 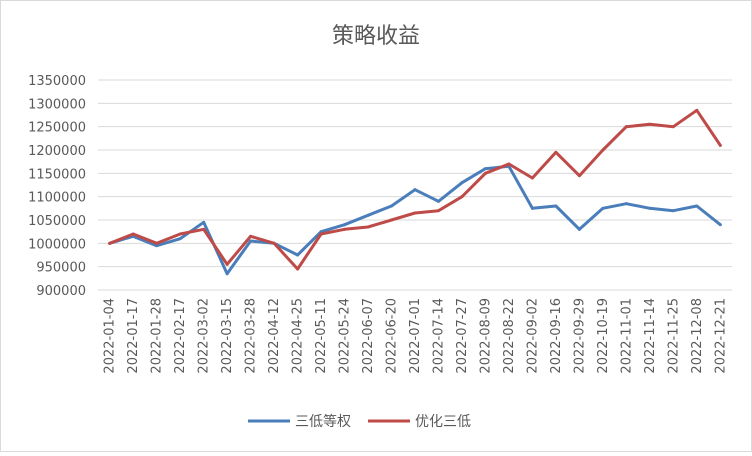 What do you see at coordinates (720, 336) in the screenshot?
I see `x-tick-label: 2022-12-21` at bounding box center [720, 336].